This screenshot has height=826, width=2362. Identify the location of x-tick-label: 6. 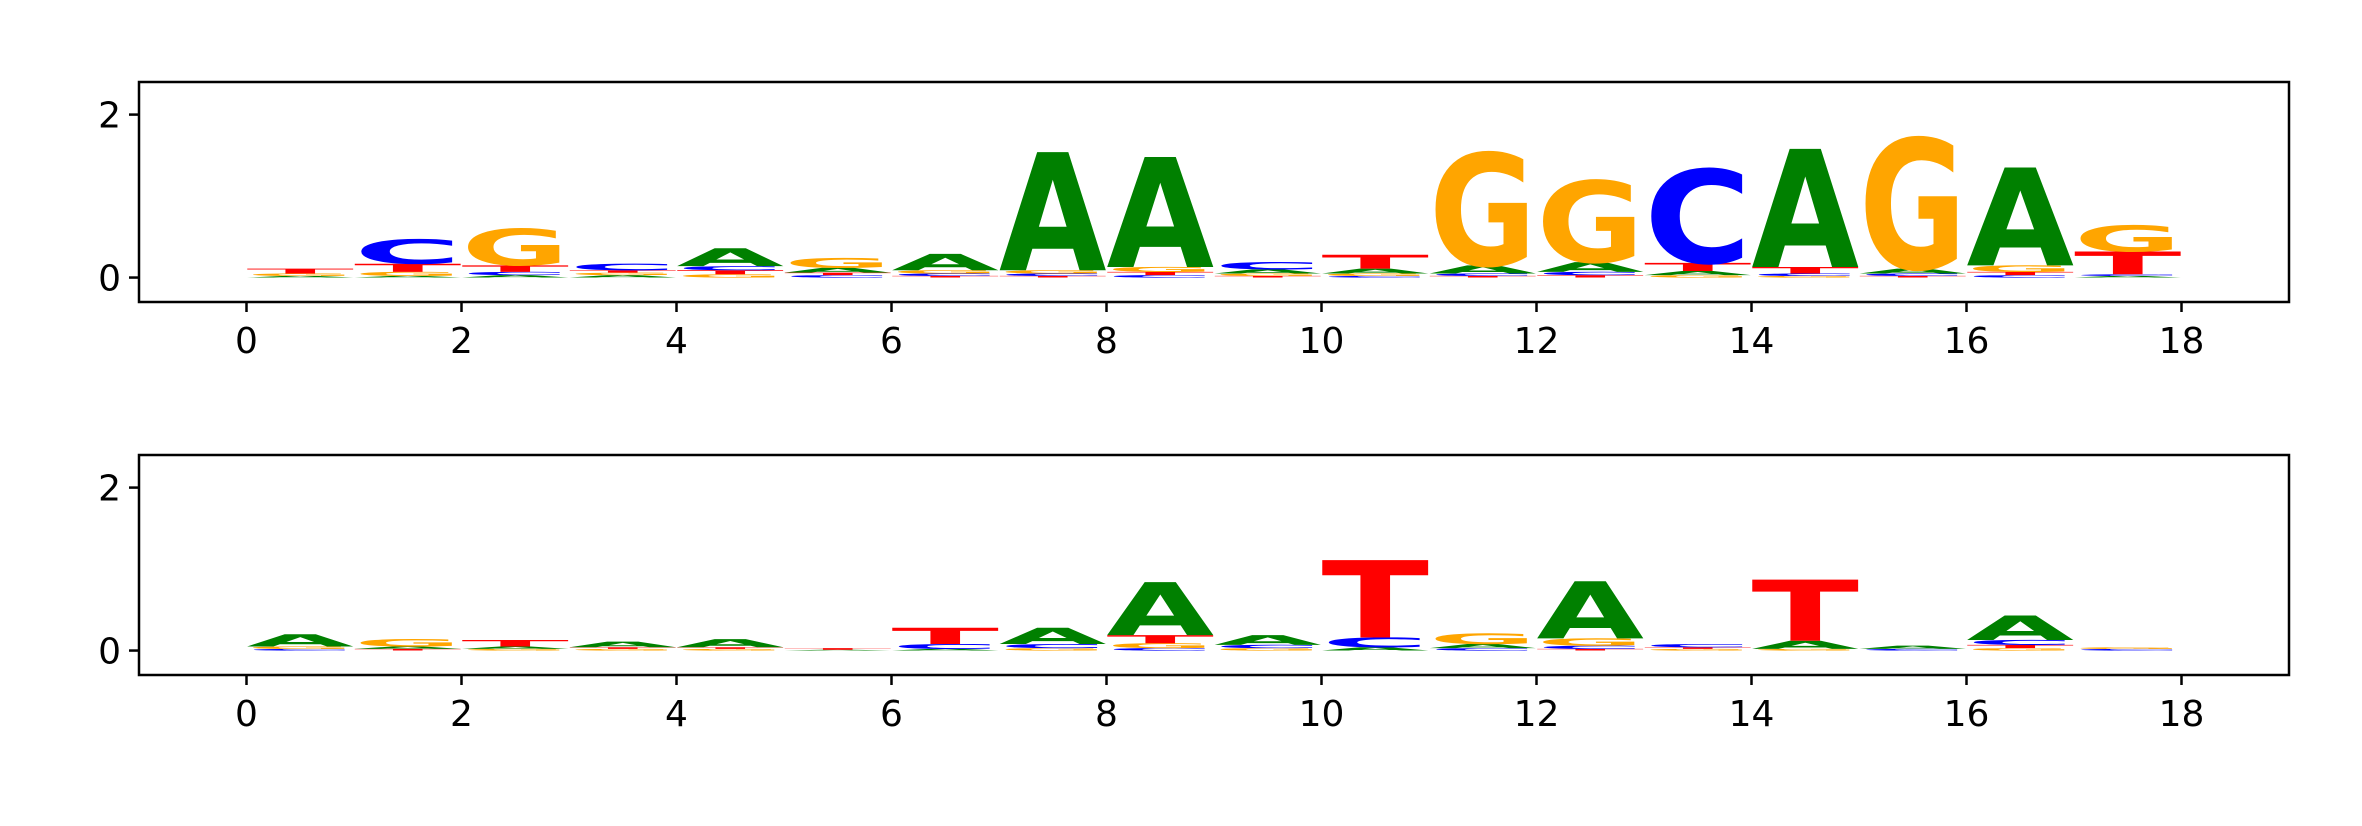
(891, 341).